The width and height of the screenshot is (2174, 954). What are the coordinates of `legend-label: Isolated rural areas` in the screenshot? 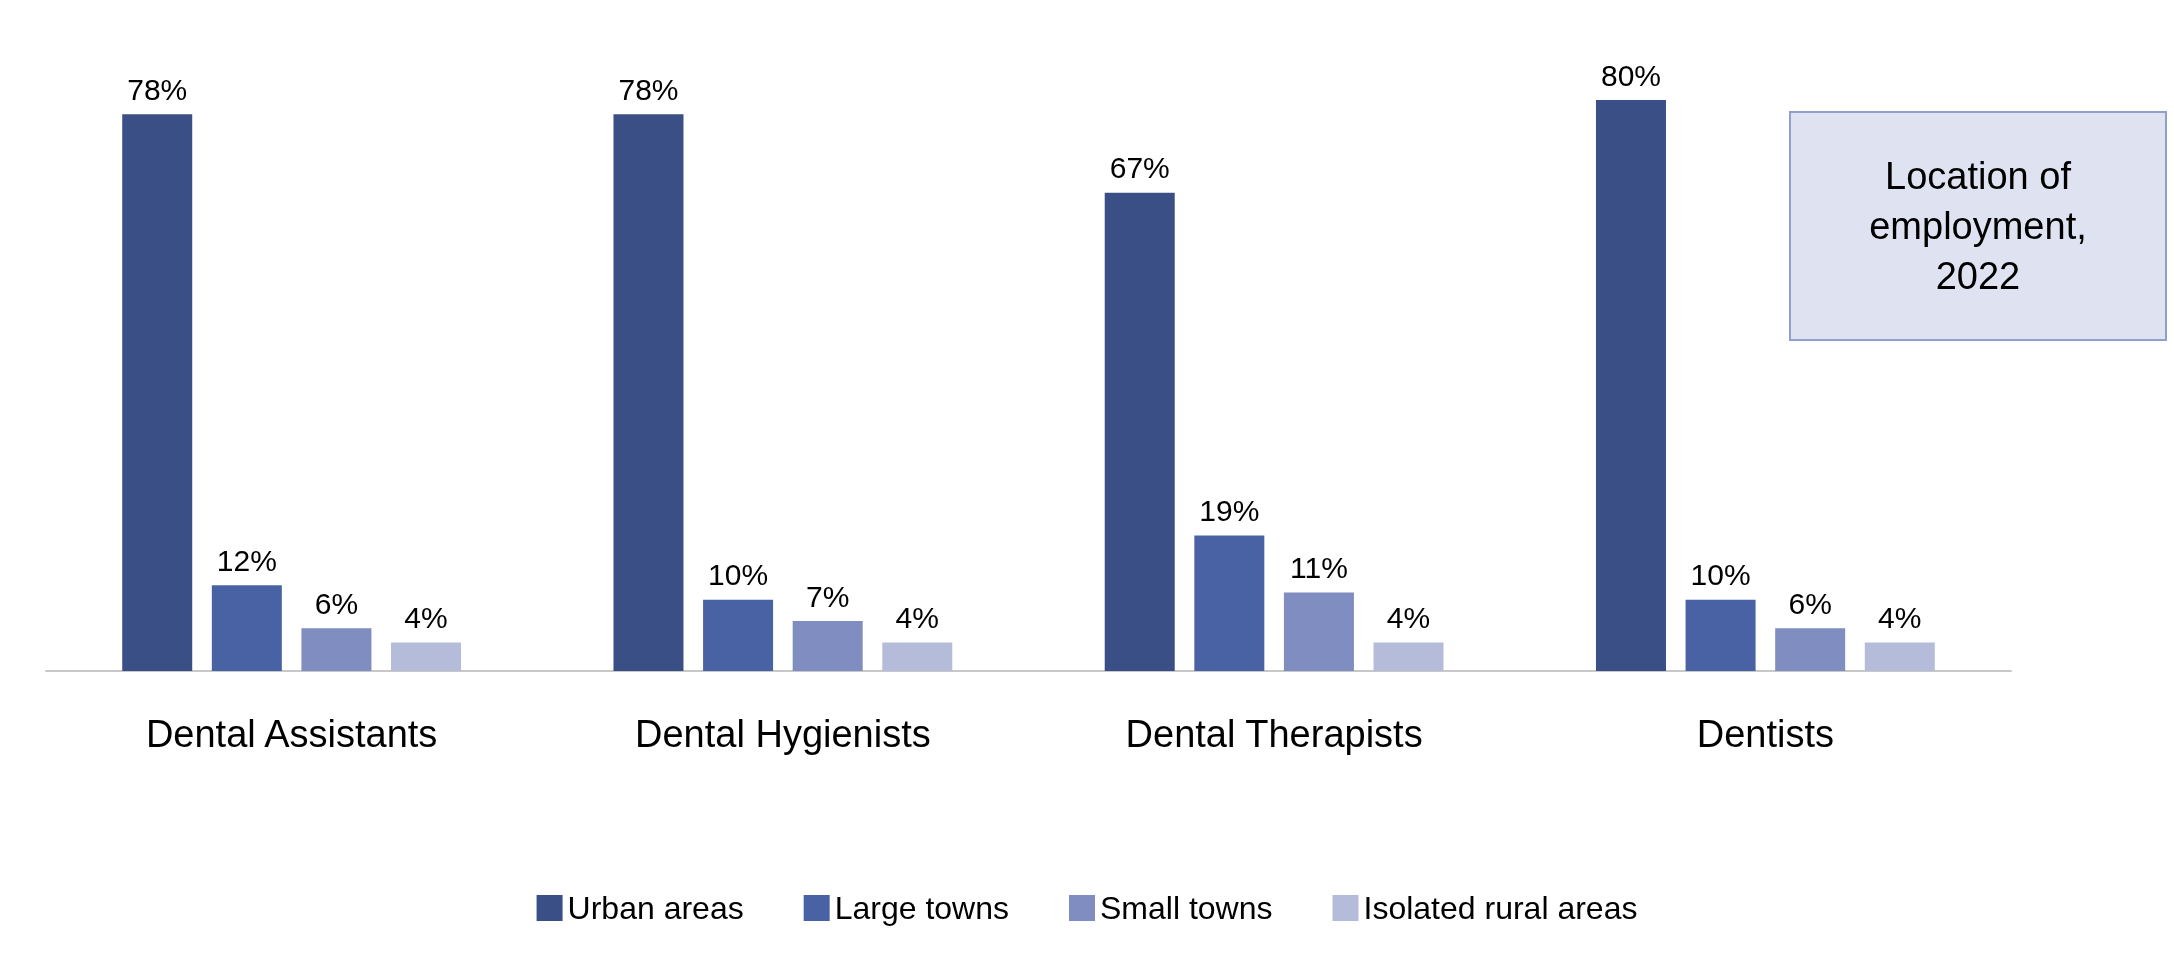 It's located at (1500, 908).